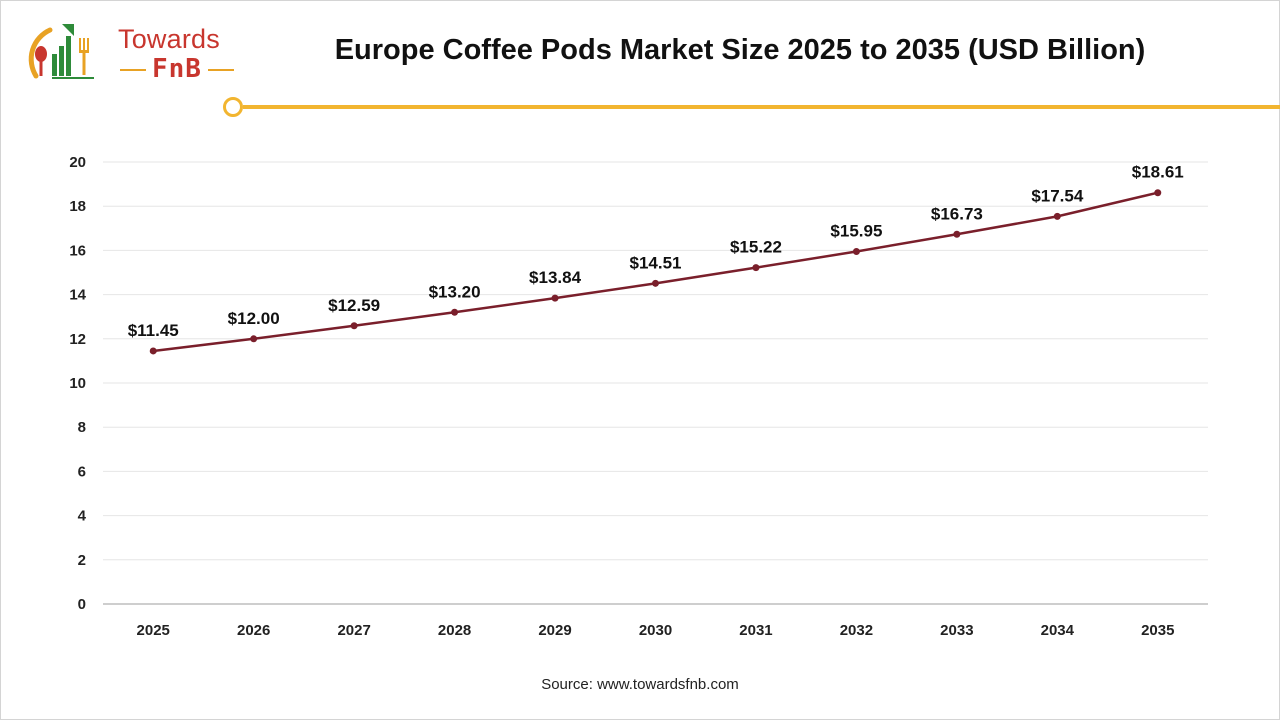  What do you see at coordinates (82, 560) in the screenshot?
I see `y-tick-label: 2` at bounding box center [82, 560].